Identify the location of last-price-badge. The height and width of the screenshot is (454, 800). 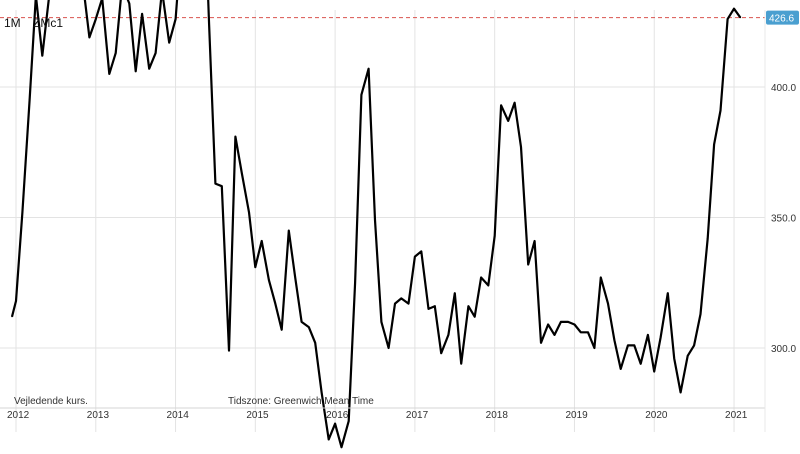
(782, 17).